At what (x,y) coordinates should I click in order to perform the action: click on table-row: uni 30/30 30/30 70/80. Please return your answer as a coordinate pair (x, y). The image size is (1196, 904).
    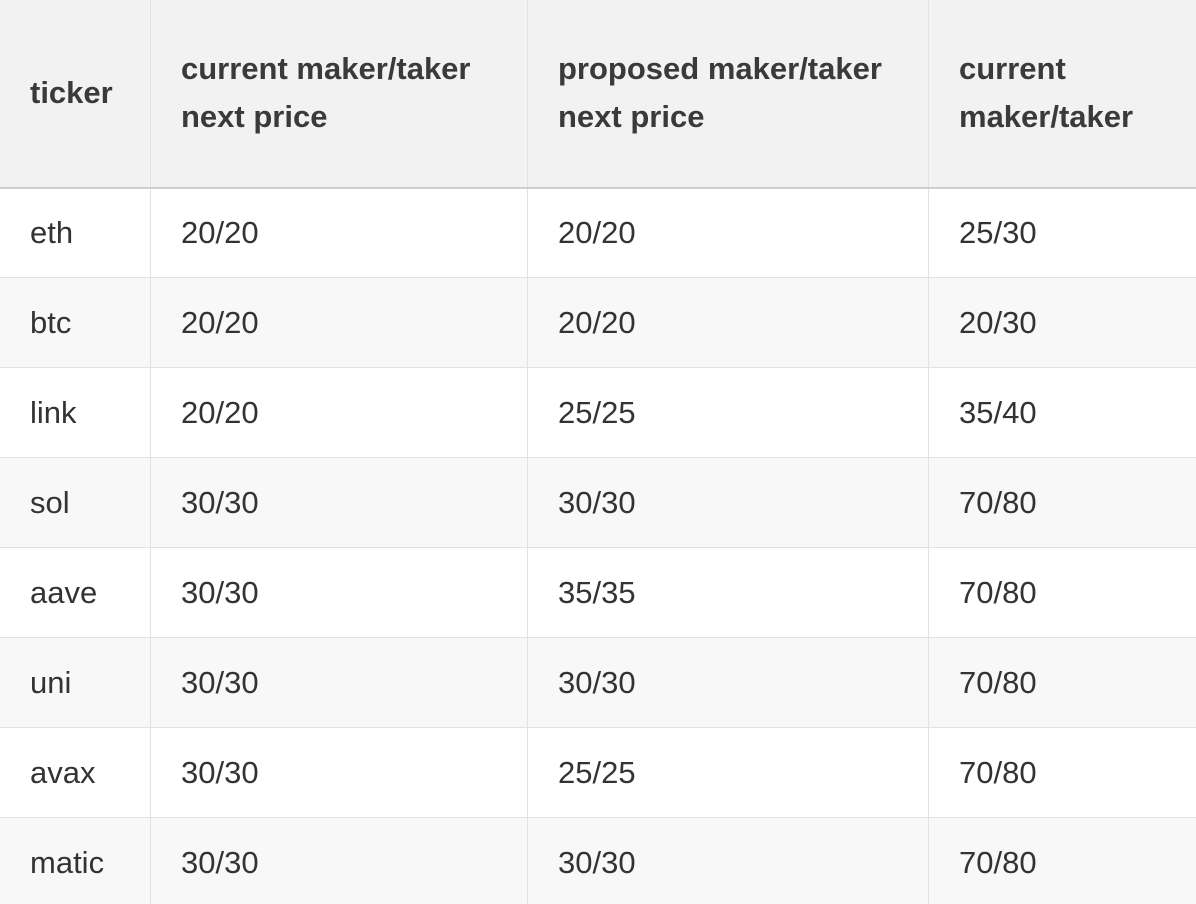
    Looking at the image, I should click on (598, 682).